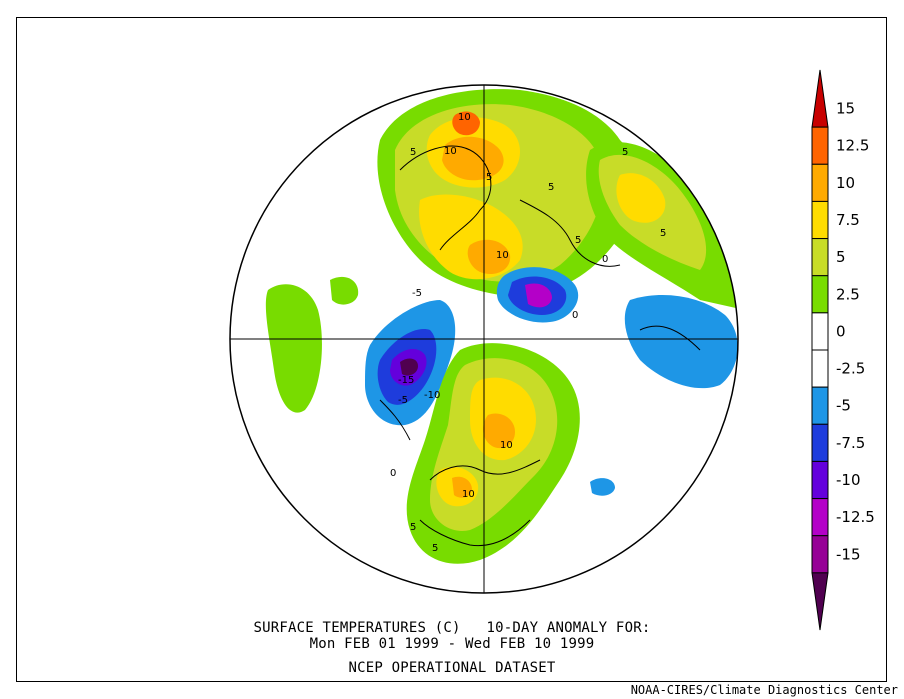  I want to click on anomaly-region-centralasia-cold, so click(681, 342).